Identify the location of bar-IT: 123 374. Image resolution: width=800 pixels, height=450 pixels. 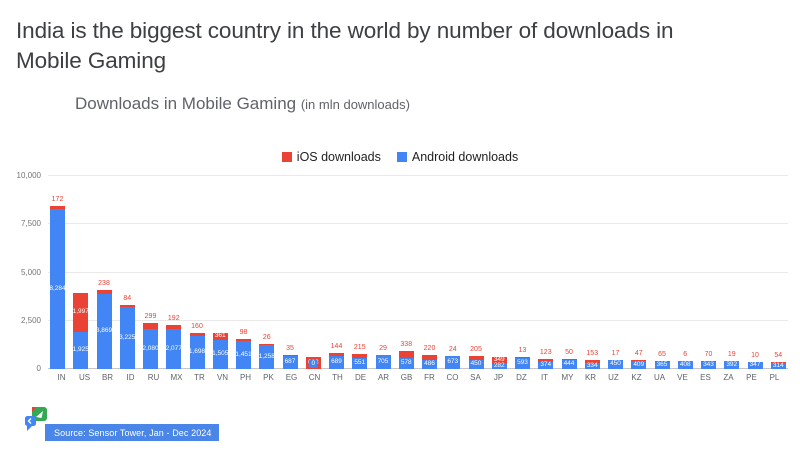
(546, 359).